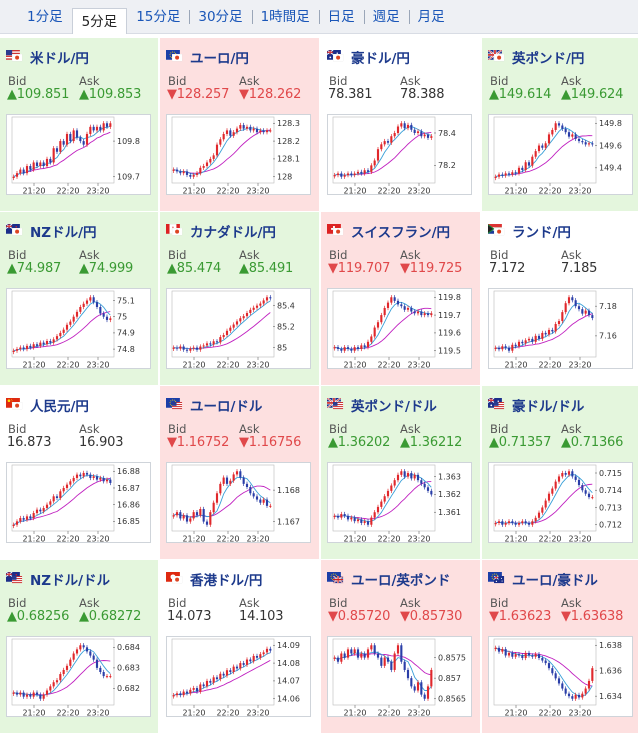  What do you see at coordinates (536, 405) in the screenshot?
I see `pair-title: 豪ドル/ドル` at bounding box center [536, 405].